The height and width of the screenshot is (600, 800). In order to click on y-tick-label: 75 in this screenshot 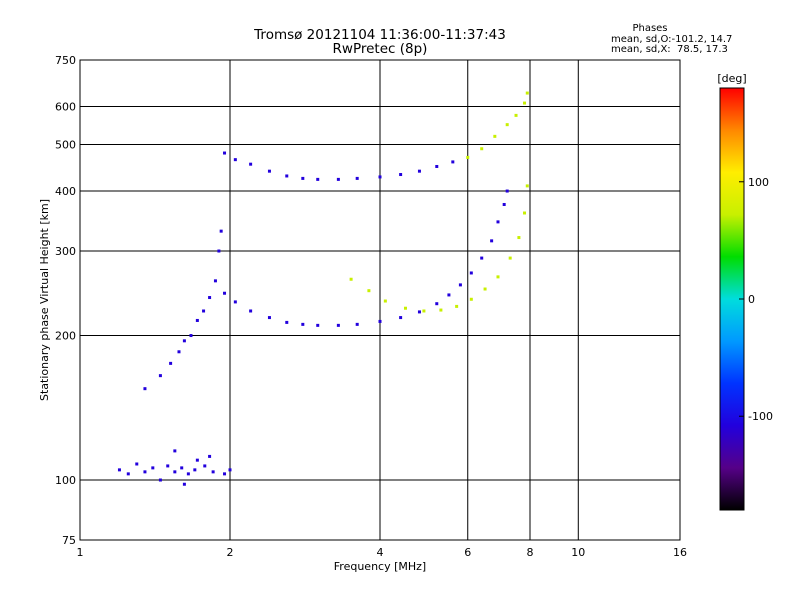, I will do `click(69, 540)`.